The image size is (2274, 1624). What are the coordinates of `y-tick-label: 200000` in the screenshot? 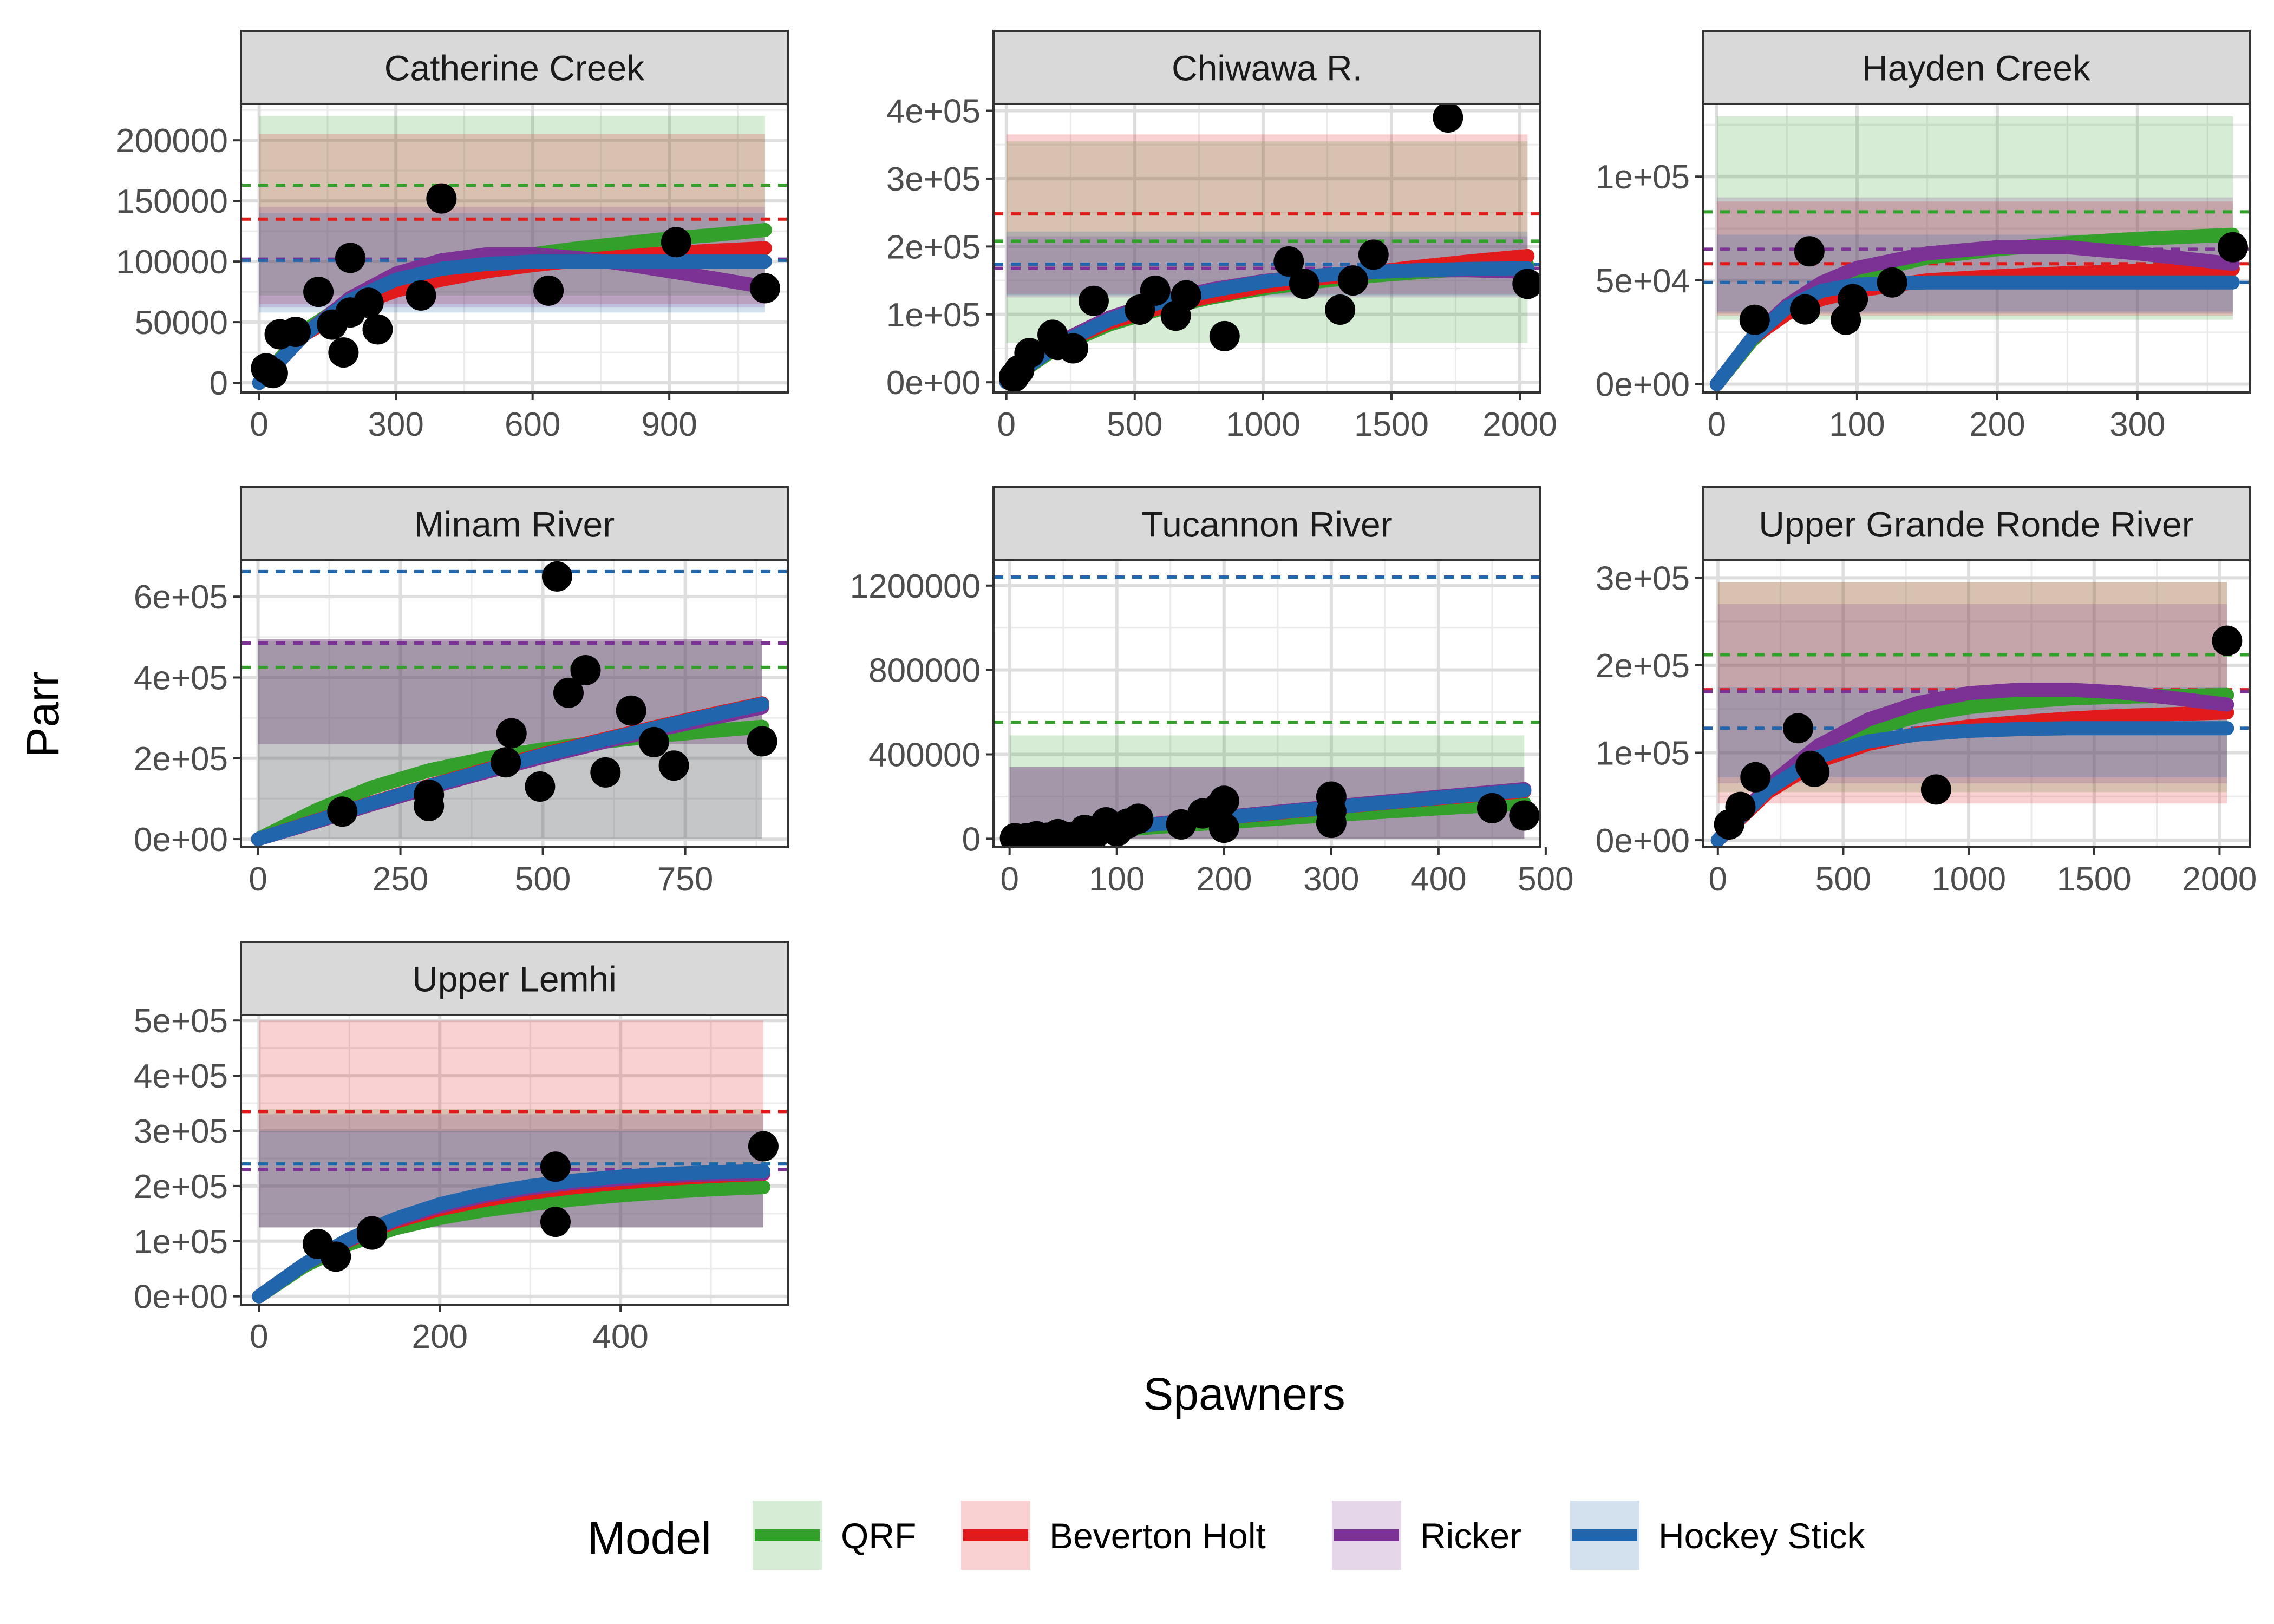 It's located at (172, 141).